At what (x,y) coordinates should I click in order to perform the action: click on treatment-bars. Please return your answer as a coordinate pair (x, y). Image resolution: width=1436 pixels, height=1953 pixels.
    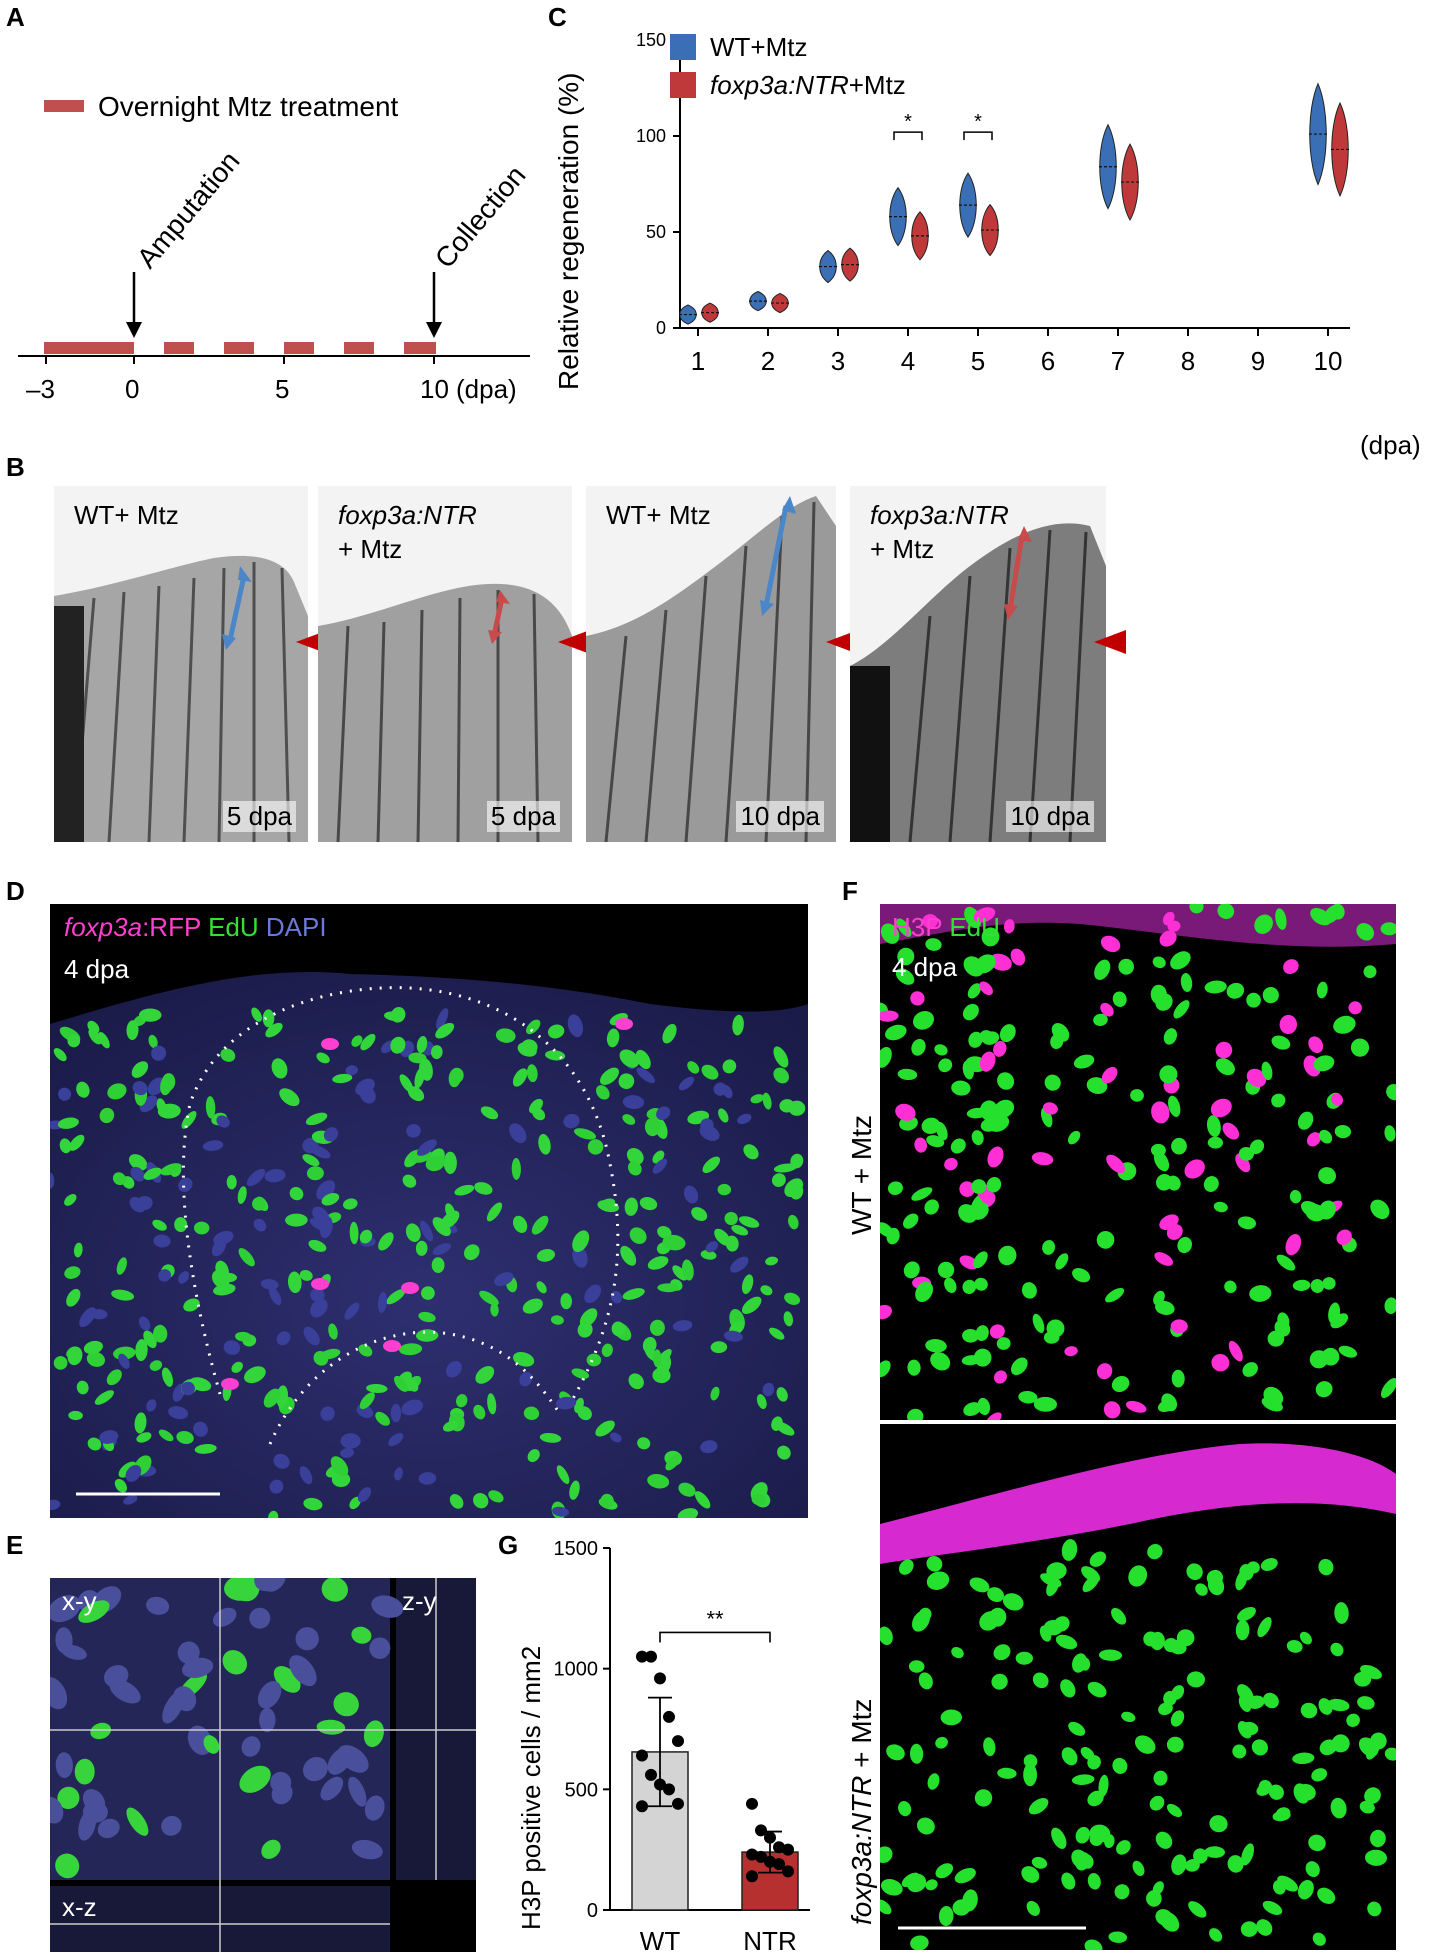
    Looking at the image, I should click on (240, 348).